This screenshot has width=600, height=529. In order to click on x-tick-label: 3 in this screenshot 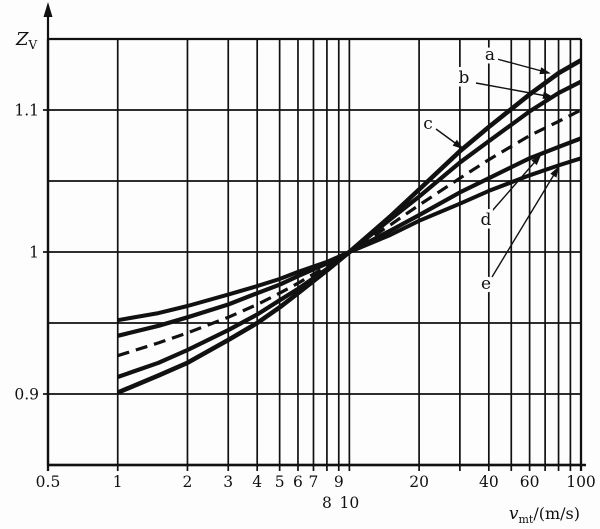, I will do `click(228, 482)`.